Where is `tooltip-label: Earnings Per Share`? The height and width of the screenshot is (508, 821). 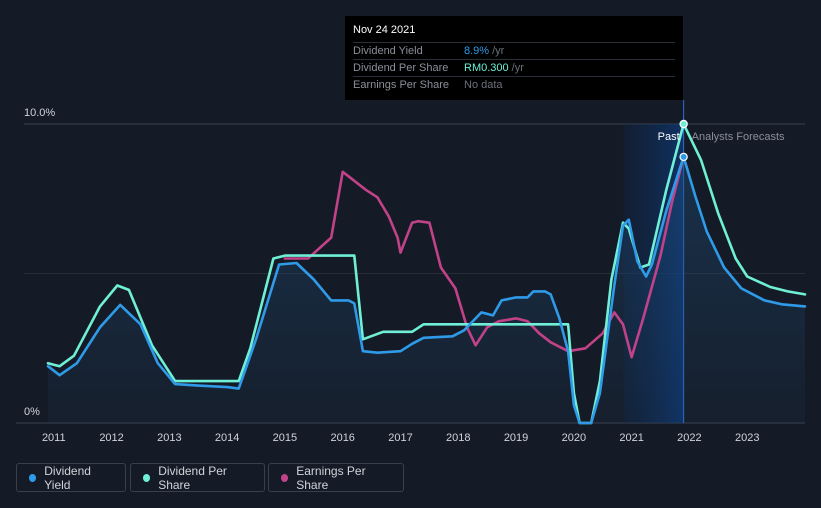 tooltip-label: Earnings Per Share is located at coordinates (401, 85).